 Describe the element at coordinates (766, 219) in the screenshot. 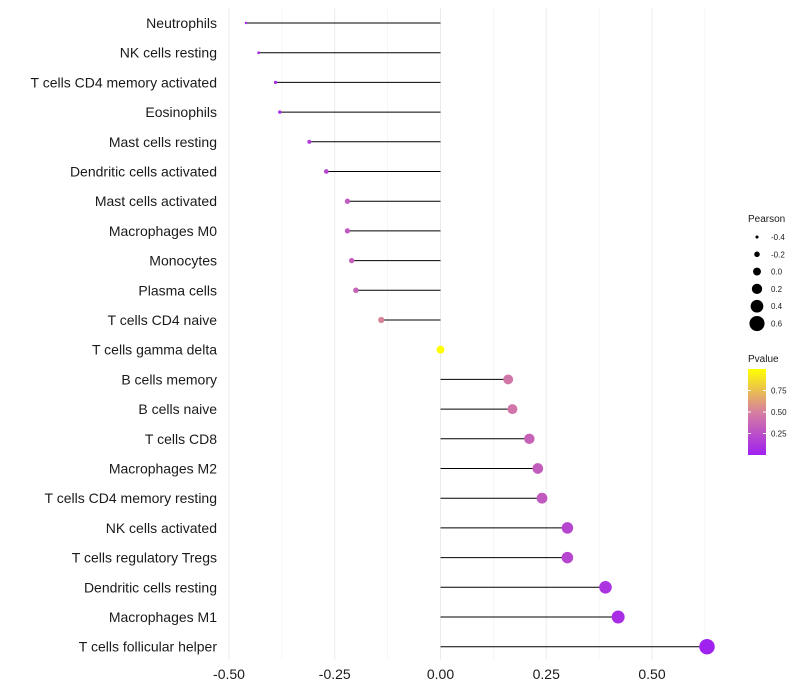

I see `size-legend-title: Pearson` at that location.